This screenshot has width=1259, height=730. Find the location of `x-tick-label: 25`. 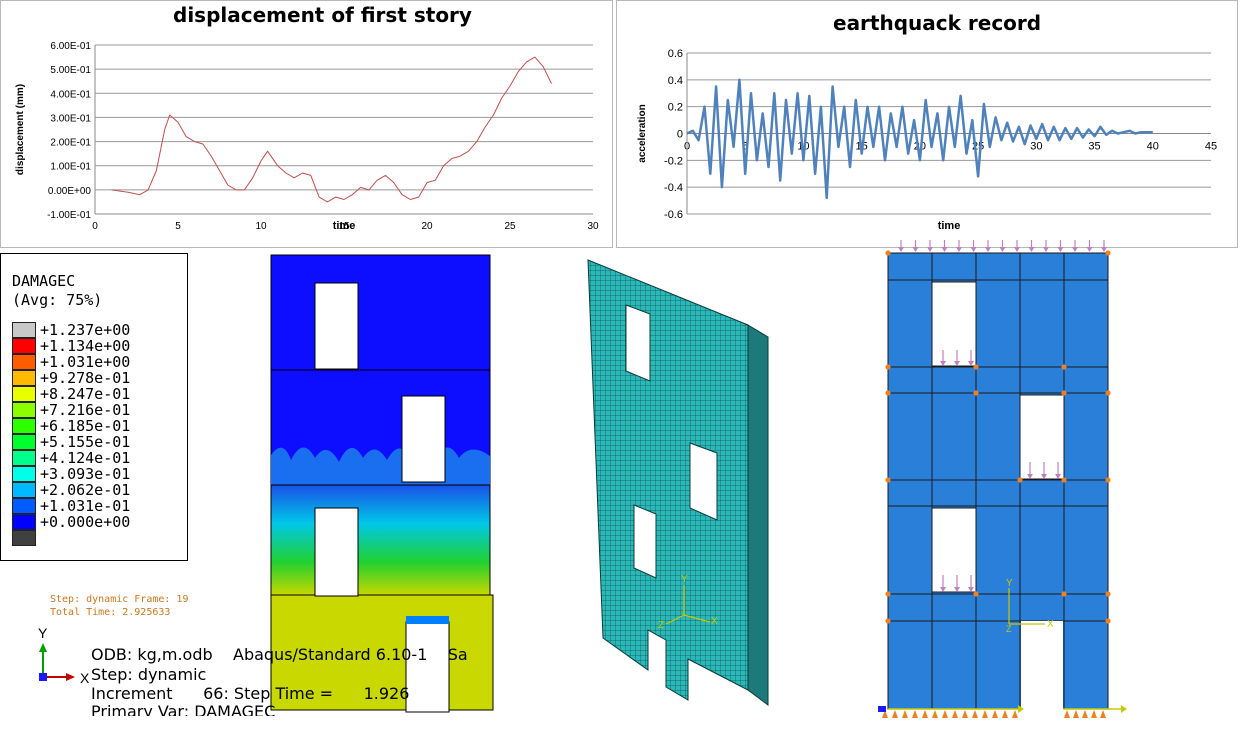

x-tick-label: 25 is located at coordinates (510, 226).